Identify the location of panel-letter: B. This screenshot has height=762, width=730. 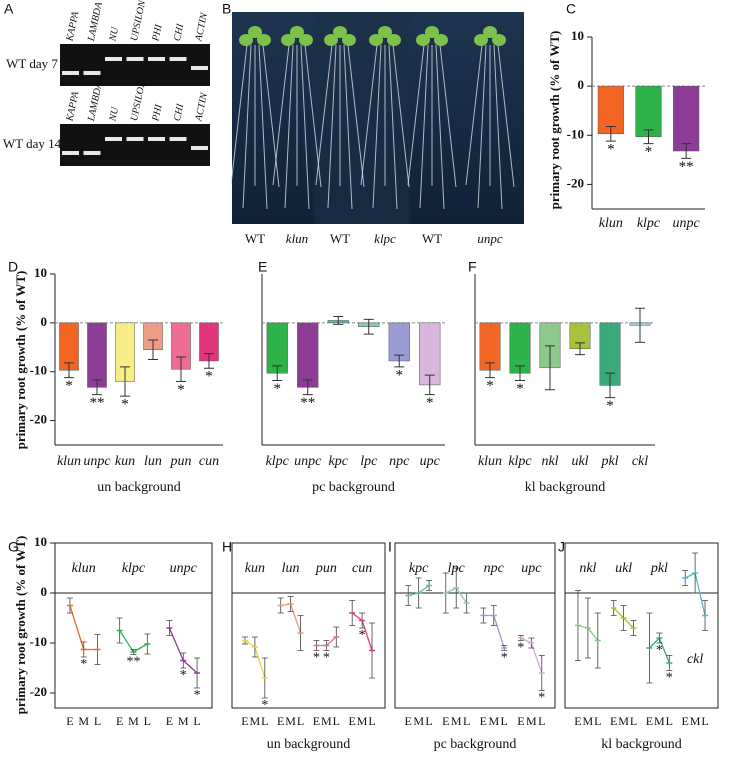
(226, 9).